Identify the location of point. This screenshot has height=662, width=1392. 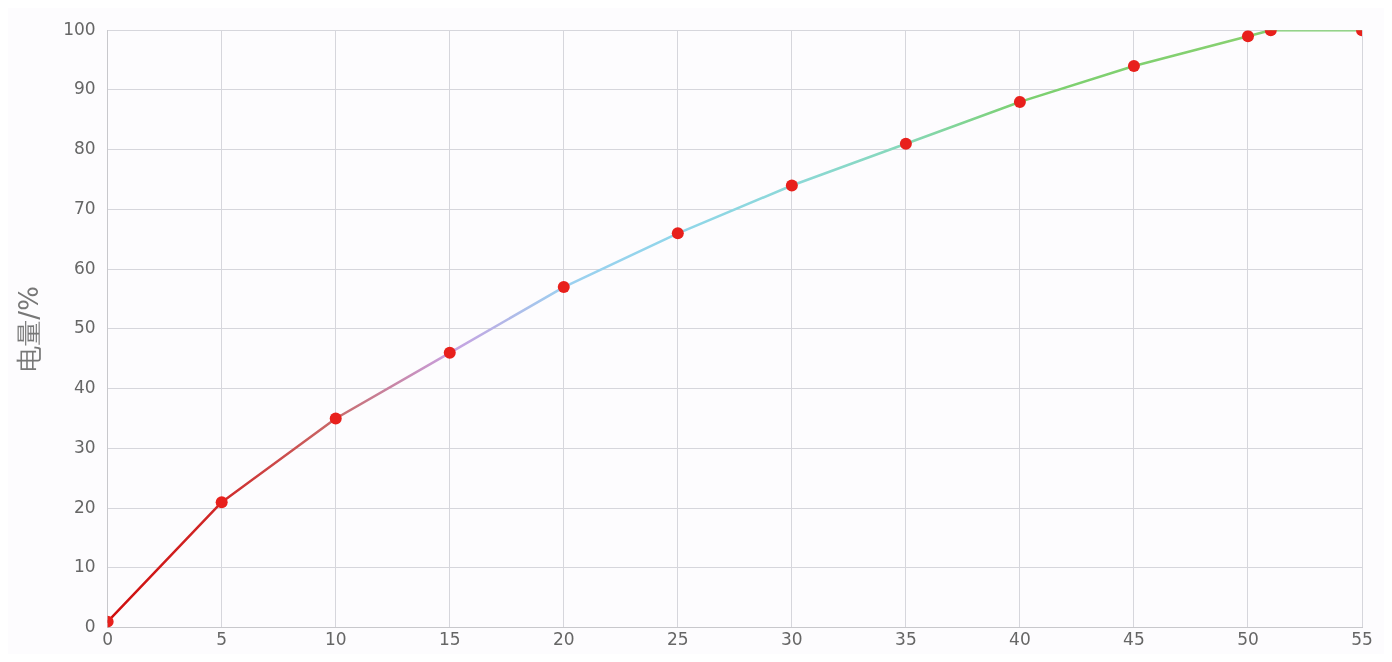
(221, 502).